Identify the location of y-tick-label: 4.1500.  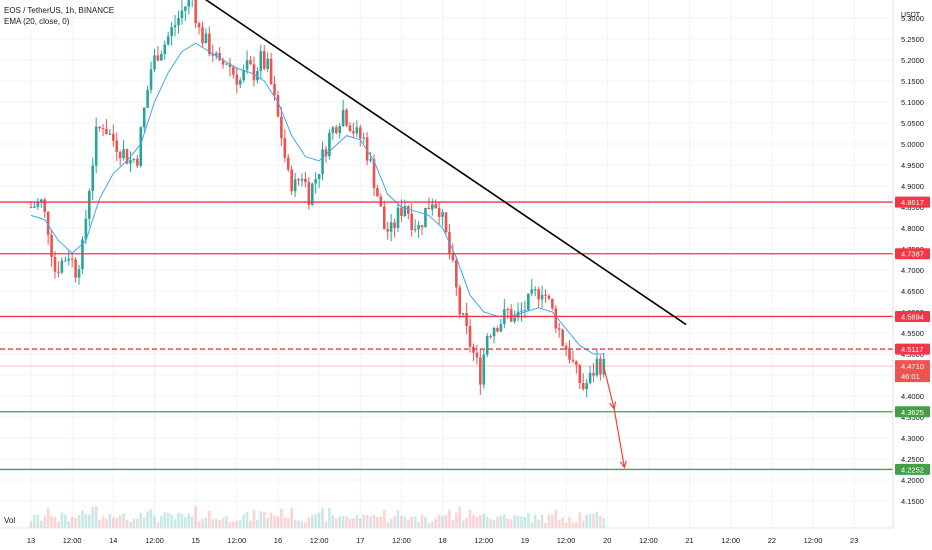
(912, 501).